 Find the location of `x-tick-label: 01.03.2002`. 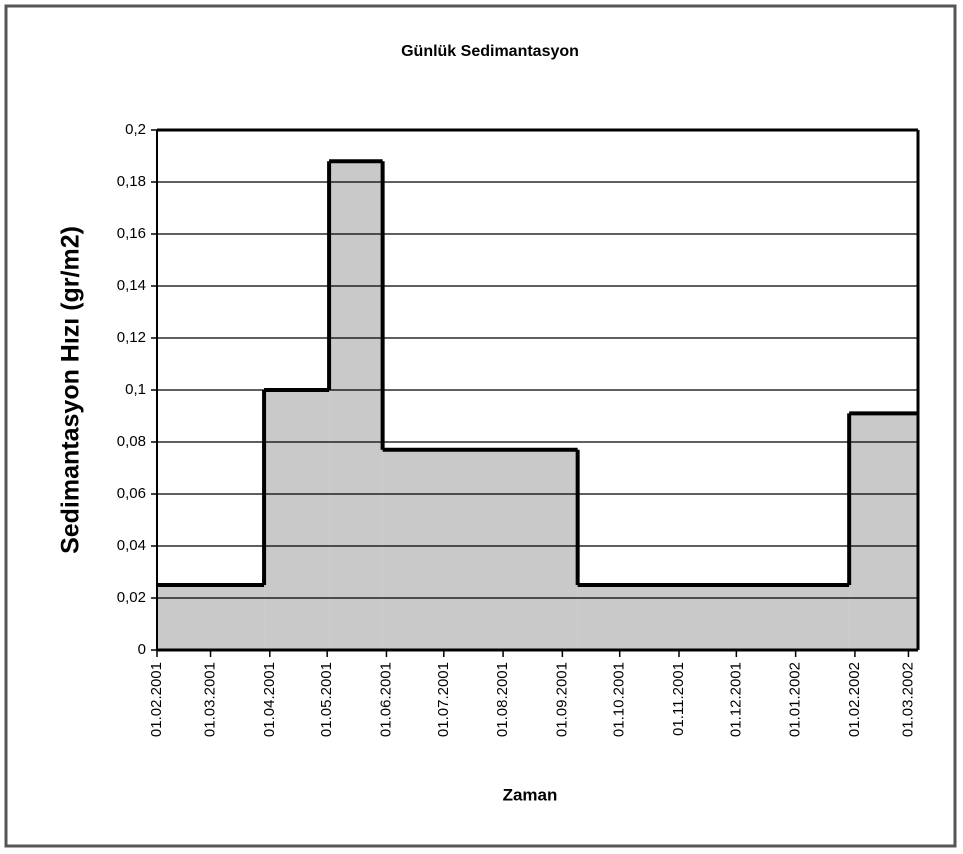

x-tick-label: 01.03.2002 is located at coordinates (907, 699).